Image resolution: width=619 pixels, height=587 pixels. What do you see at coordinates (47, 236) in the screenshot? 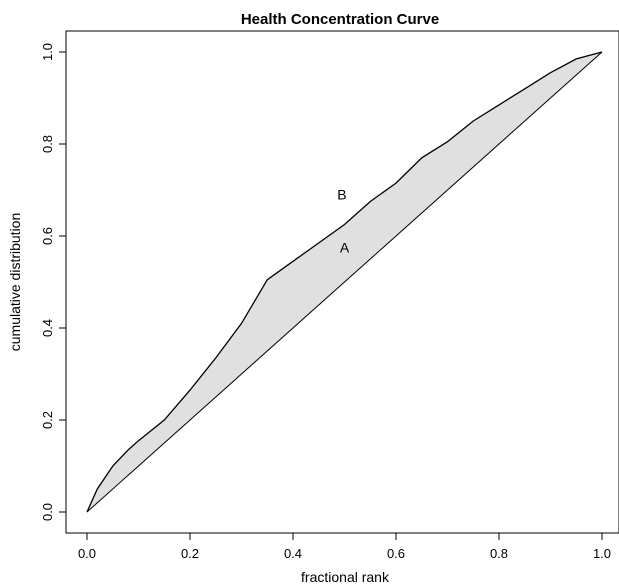
I see `y-tick-label: 0.6` at bounding box center [47, 236].